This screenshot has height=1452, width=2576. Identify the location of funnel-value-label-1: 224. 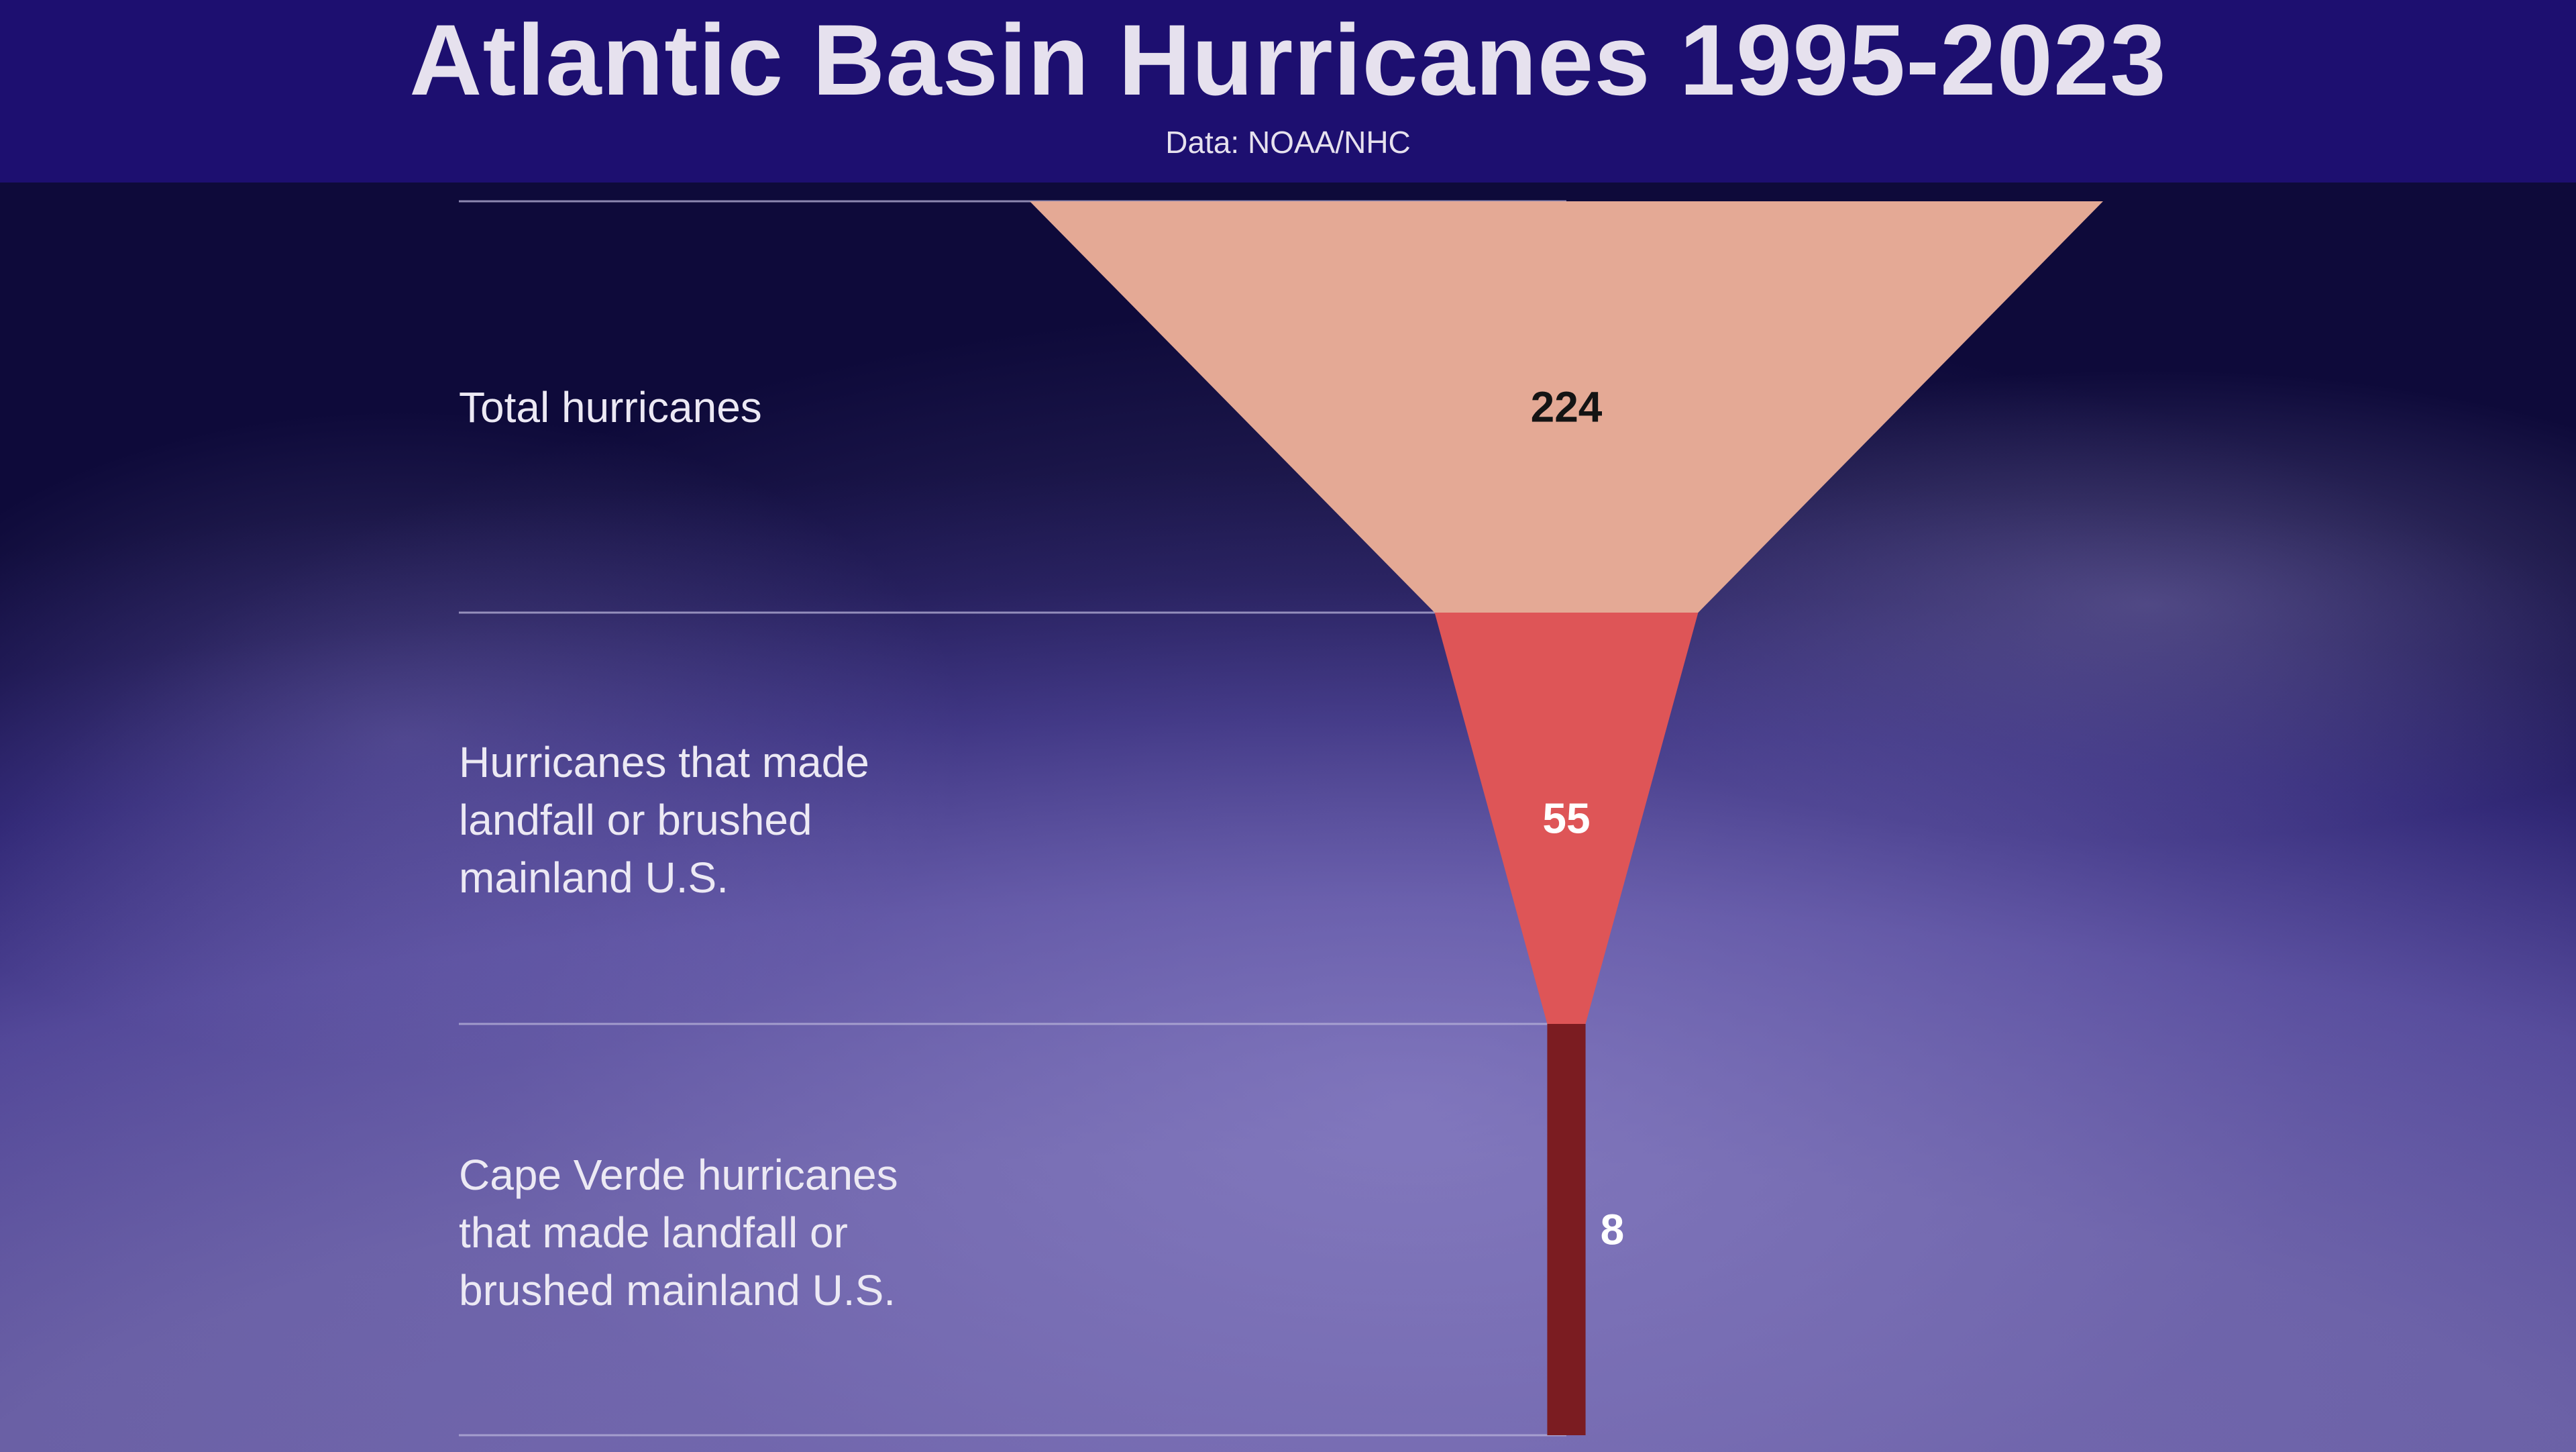
(1567, 407).